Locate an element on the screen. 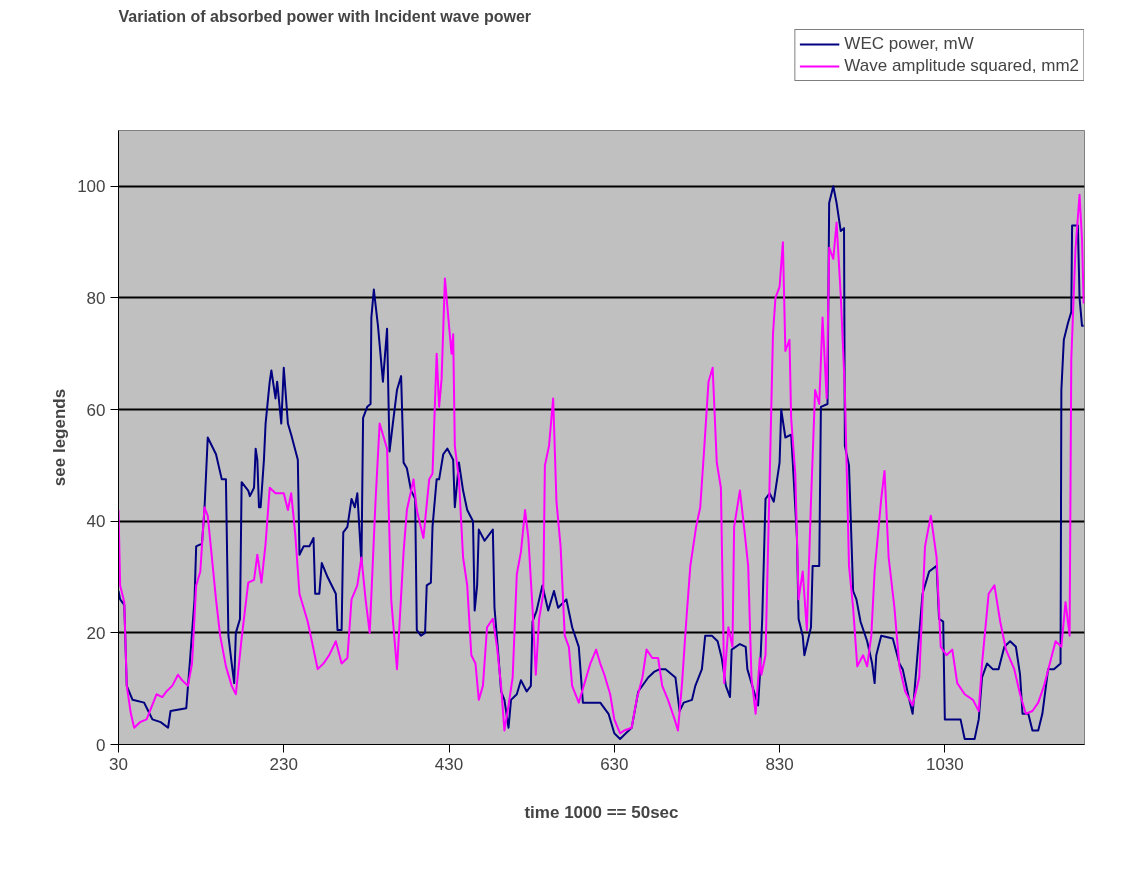 This screenshot has width=1130, height=894. chart-title: Variation of absorbed power with Incident wave power is located at coordinates (325, 16).